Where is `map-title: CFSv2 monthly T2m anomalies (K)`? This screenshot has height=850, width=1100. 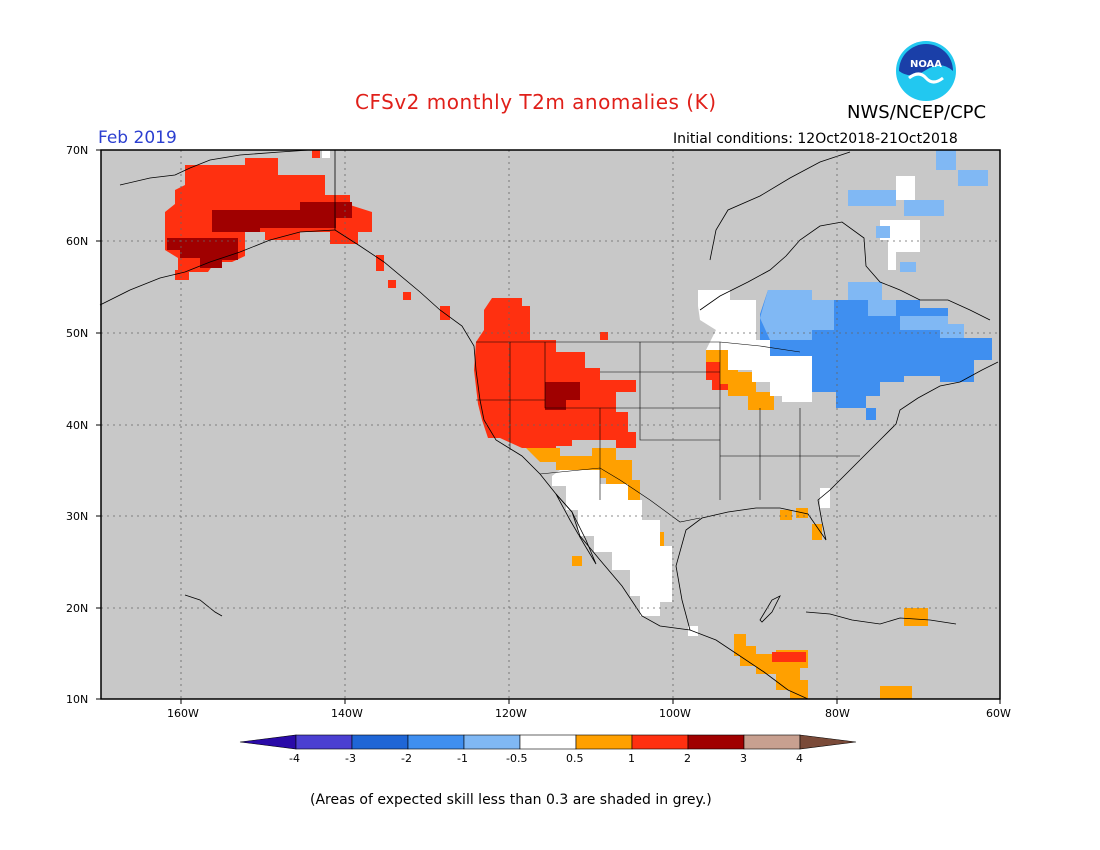 map-title: CFSv2 monthly T2m anomalies (K) is located at coordinates (536, 102).